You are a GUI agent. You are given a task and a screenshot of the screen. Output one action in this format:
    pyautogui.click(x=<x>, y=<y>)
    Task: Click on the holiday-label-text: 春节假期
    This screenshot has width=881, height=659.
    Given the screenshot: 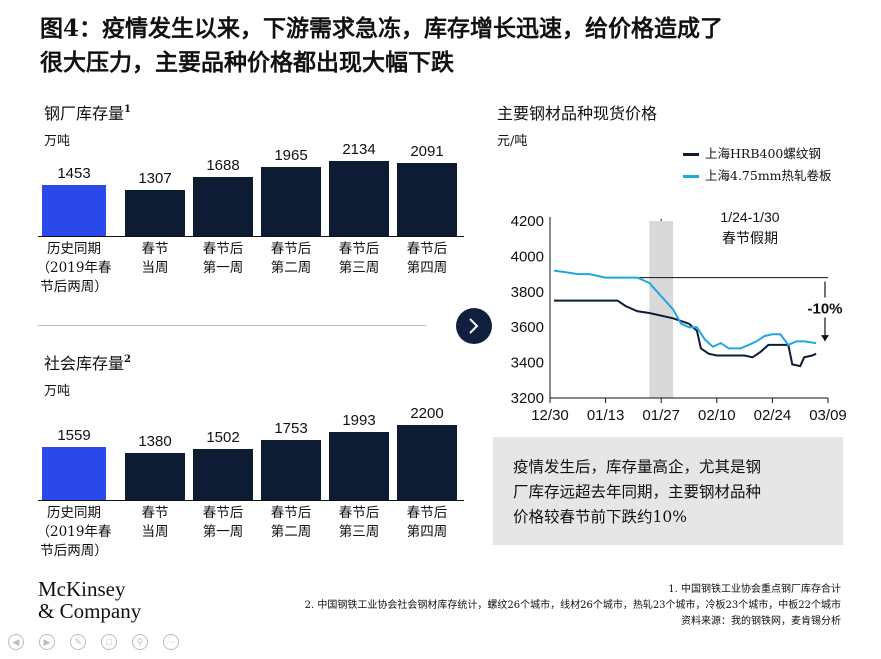 What is the action you would take?
    pyautogui.click(x=750, y=239)
    